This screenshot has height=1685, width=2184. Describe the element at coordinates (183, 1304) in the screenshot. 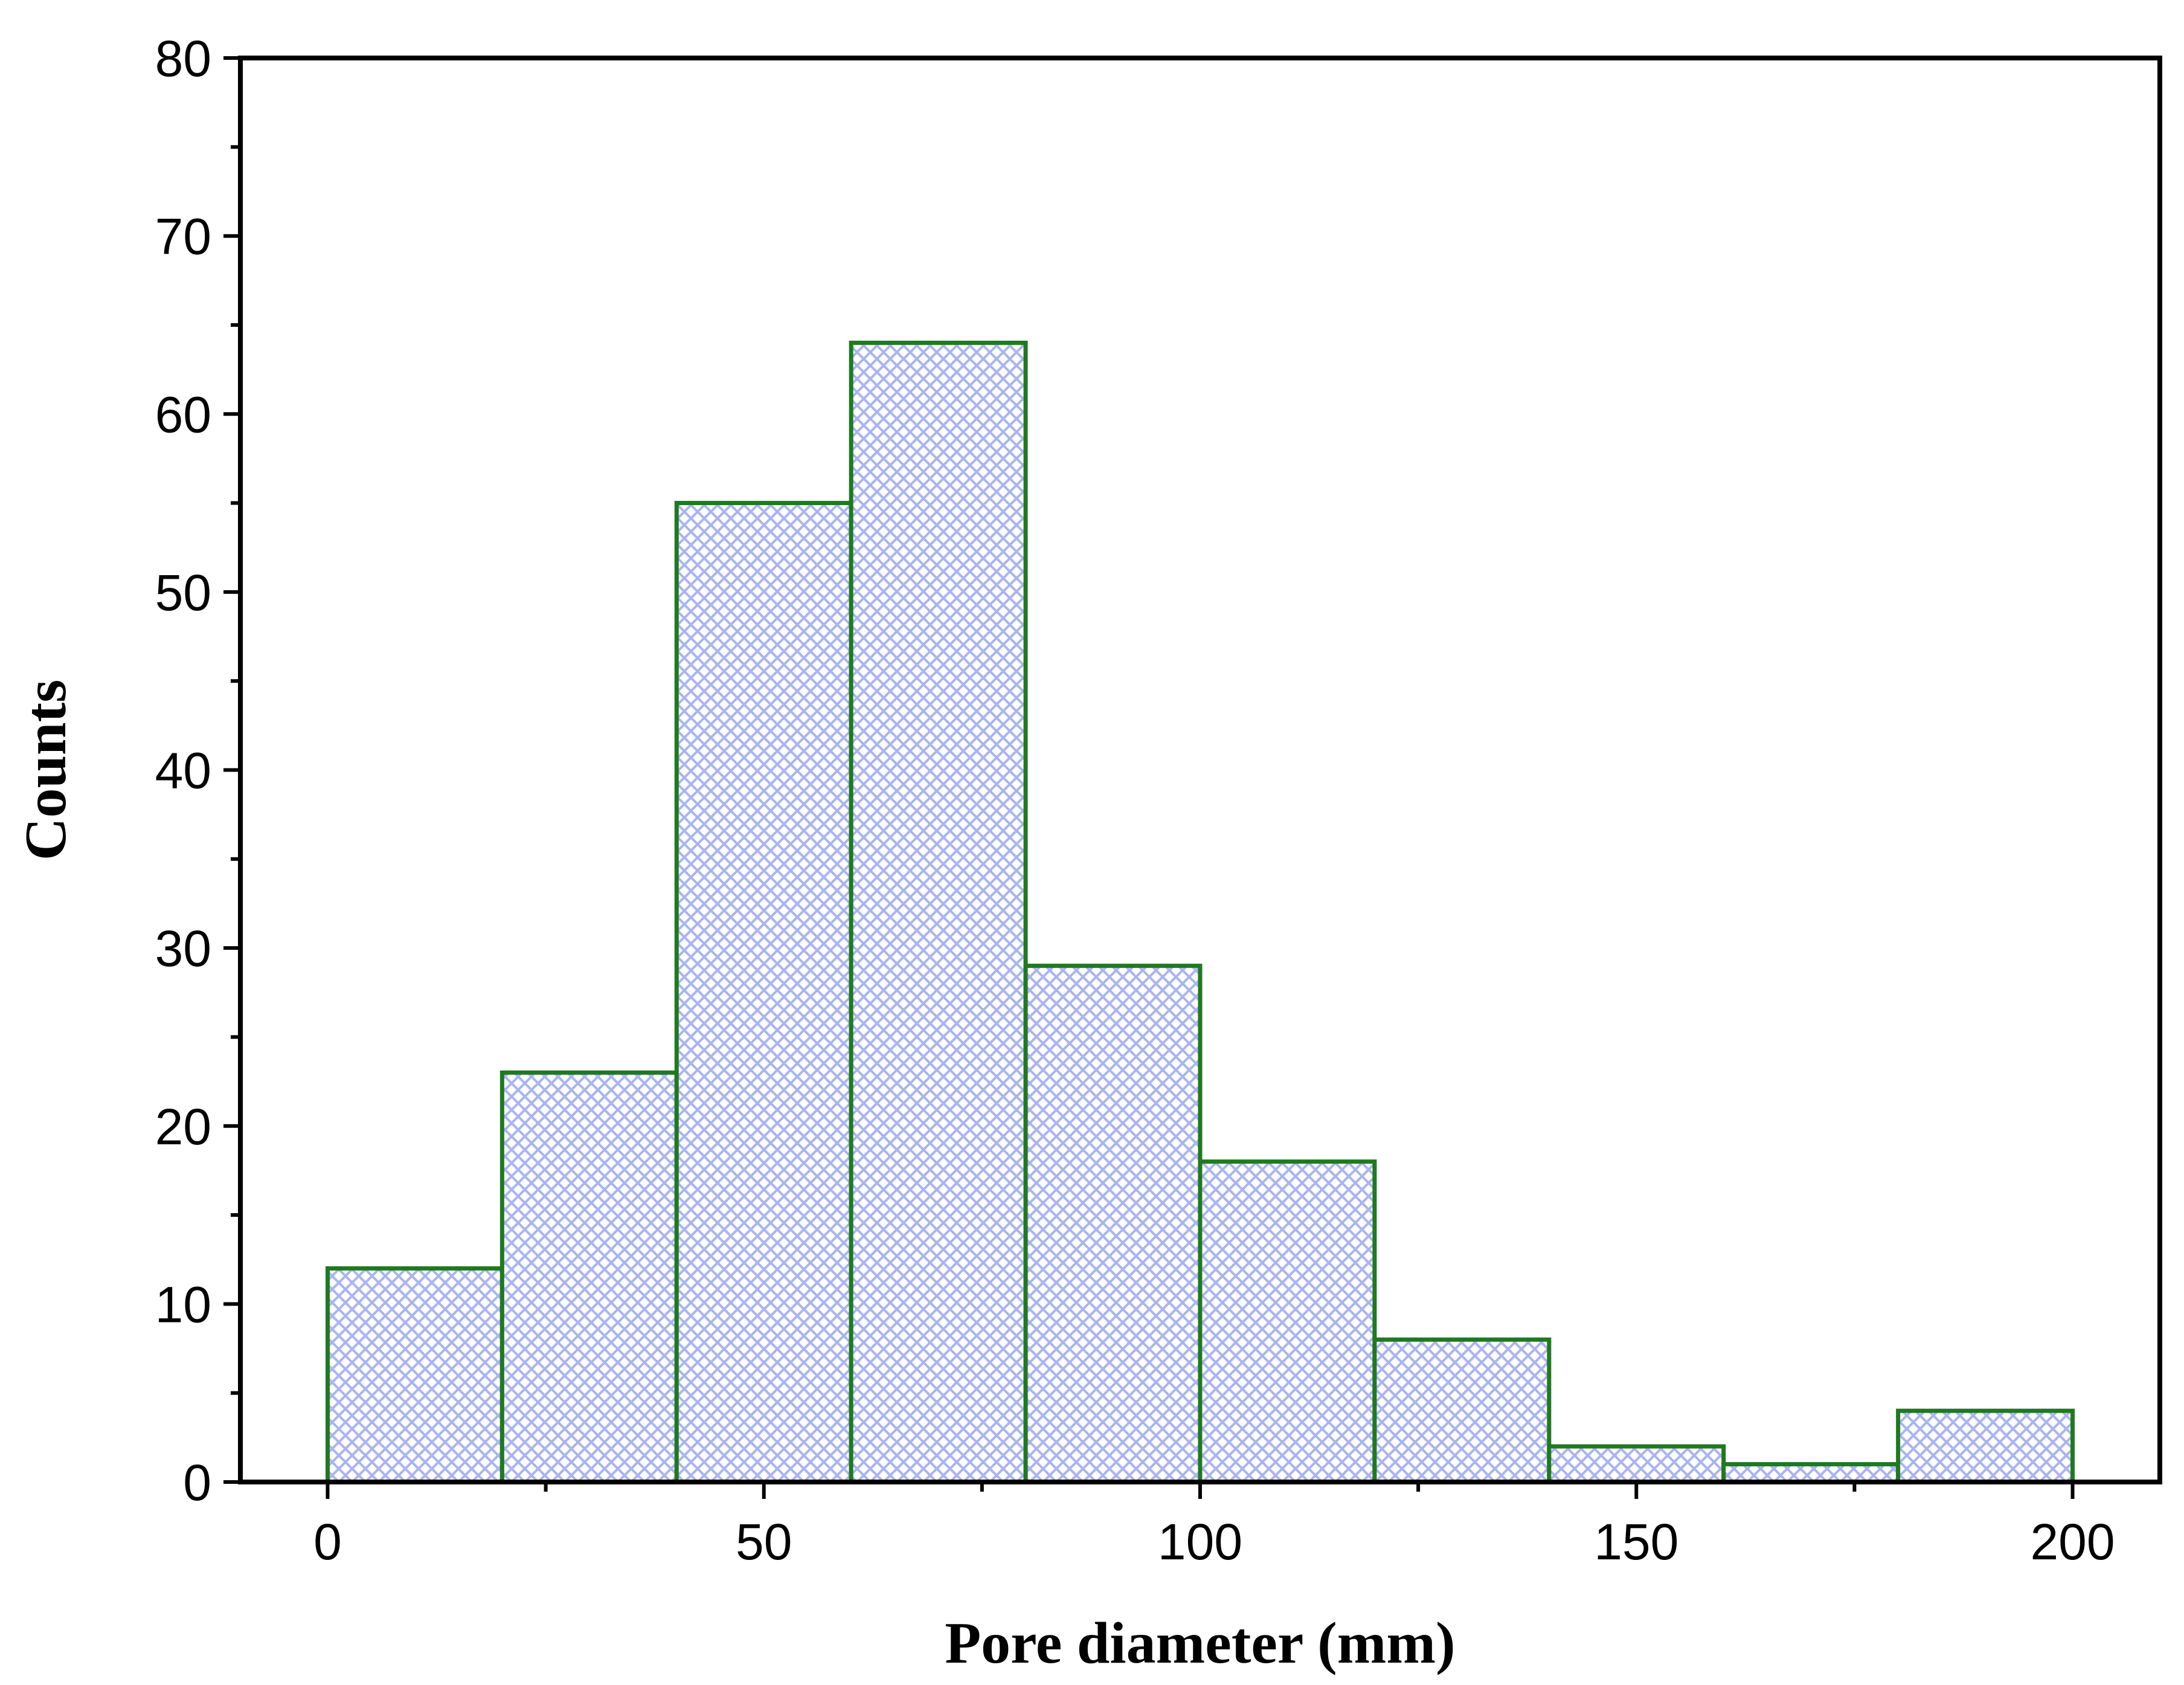

I see `y-tick-label: 10` at that location.